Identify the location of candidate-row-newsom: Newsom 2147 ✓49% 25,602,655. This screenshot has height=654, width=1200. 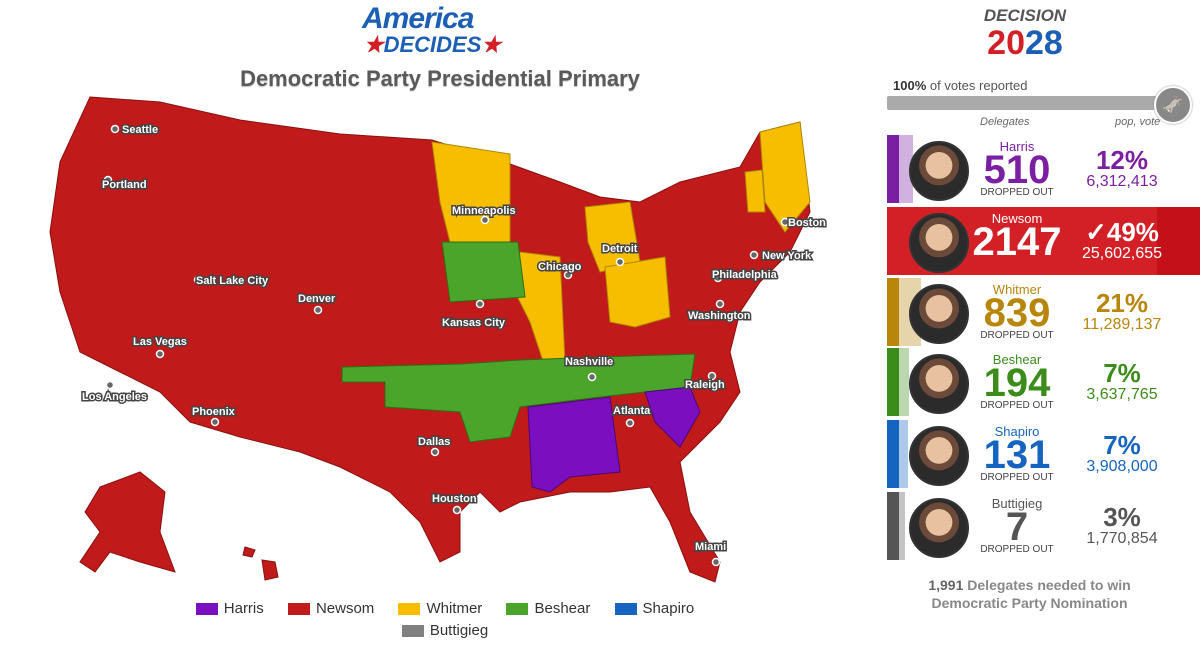
(1024, 241).